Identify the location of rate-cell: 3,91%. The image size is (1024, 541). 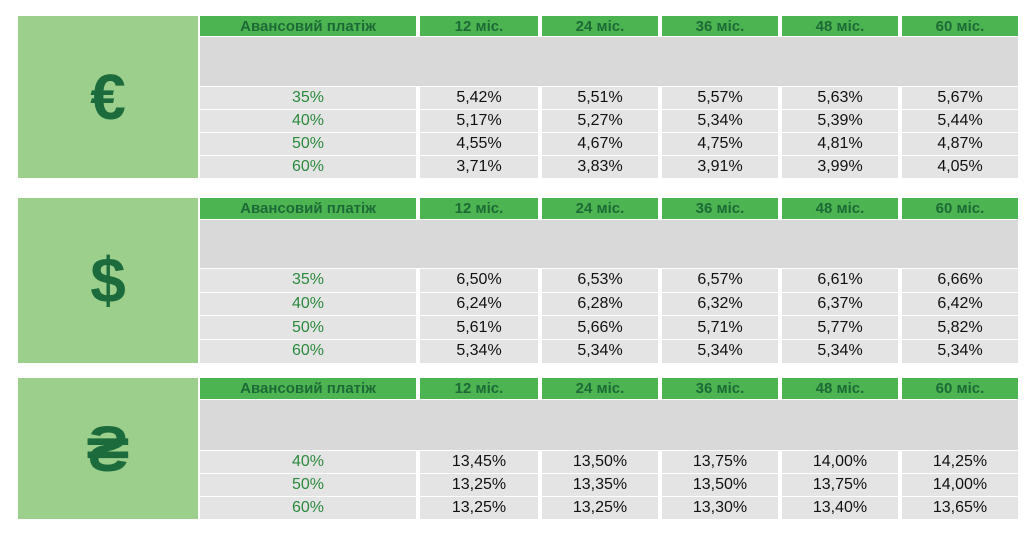
(720, 167).